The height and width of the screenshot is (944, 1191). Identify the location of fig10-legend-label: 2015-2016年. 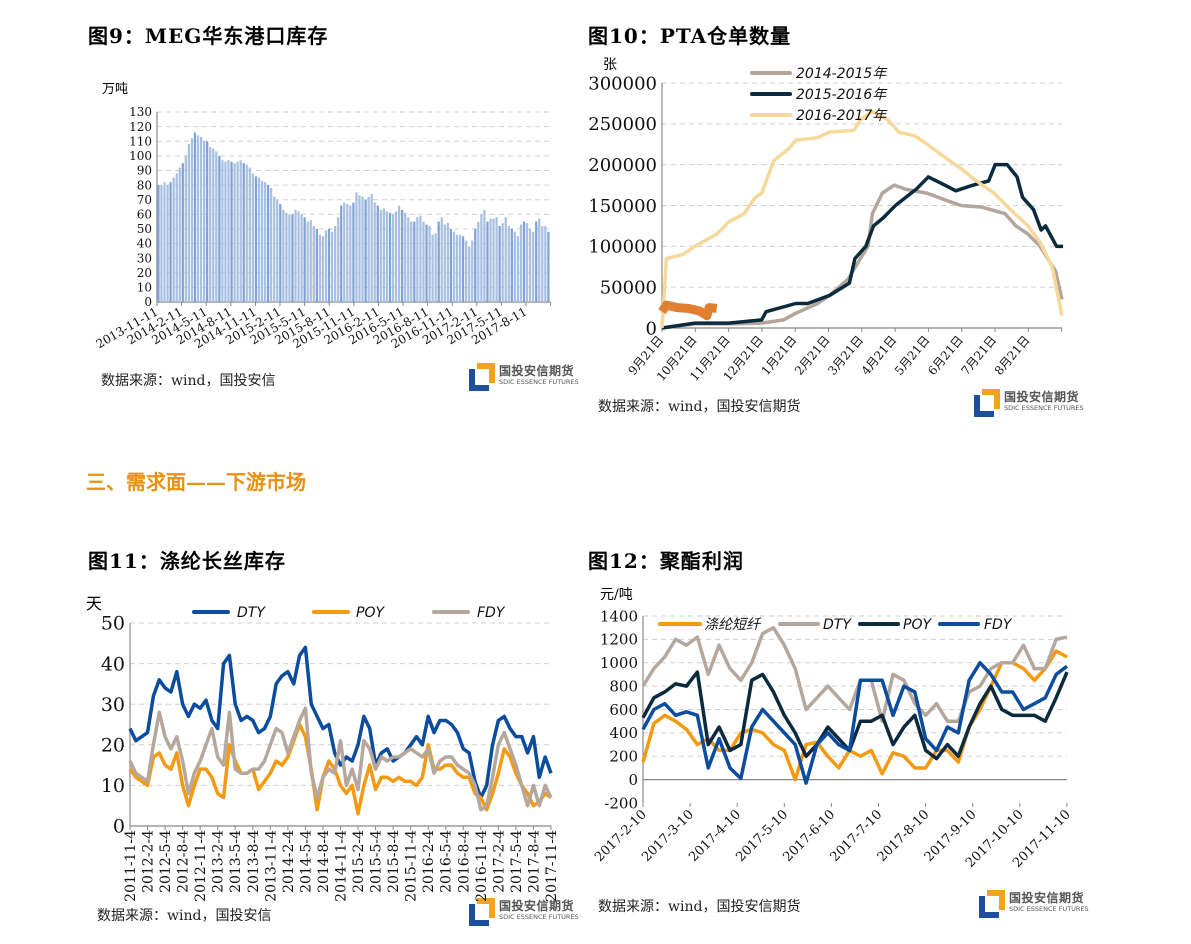
(842, 95).